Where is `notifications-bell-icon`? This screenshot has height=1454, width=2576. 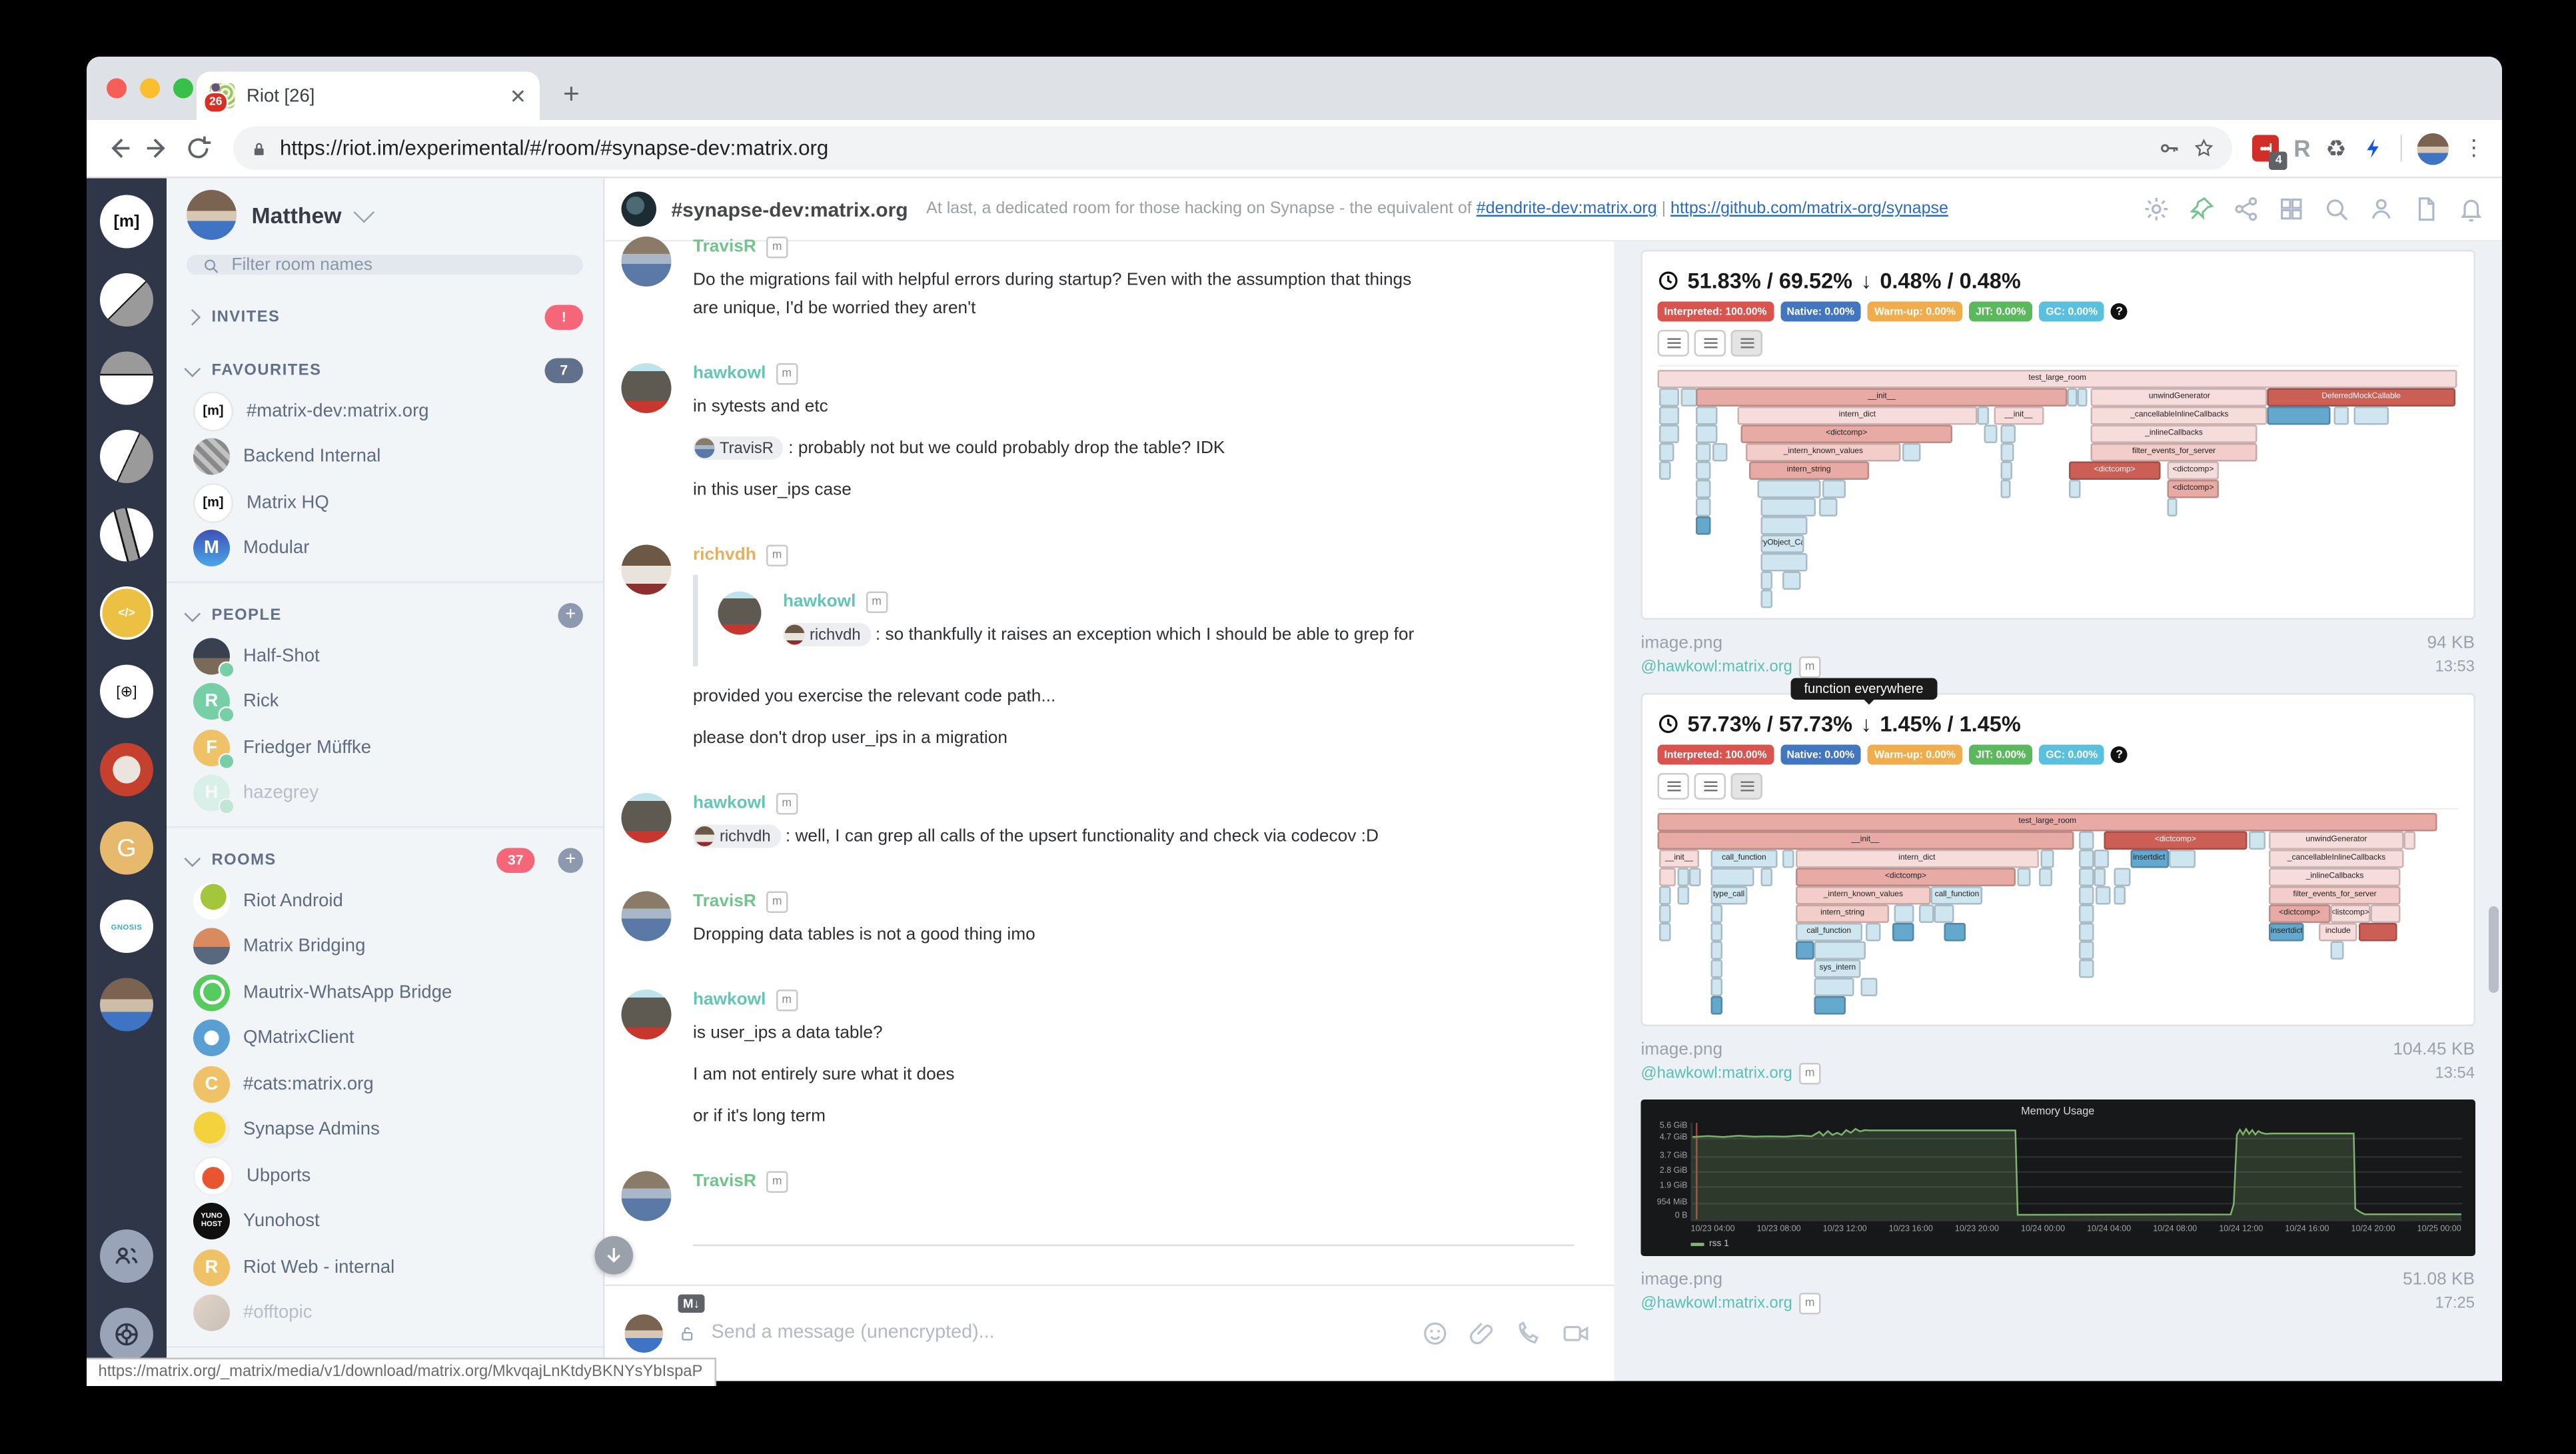
notifications-bell-icon is located at coordinates (2470, 209).